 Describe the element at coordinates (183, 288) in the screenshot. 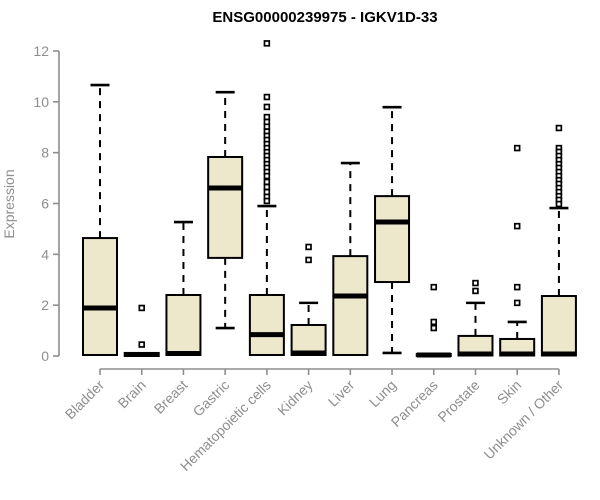

I see `boxplot-breast` at that location.